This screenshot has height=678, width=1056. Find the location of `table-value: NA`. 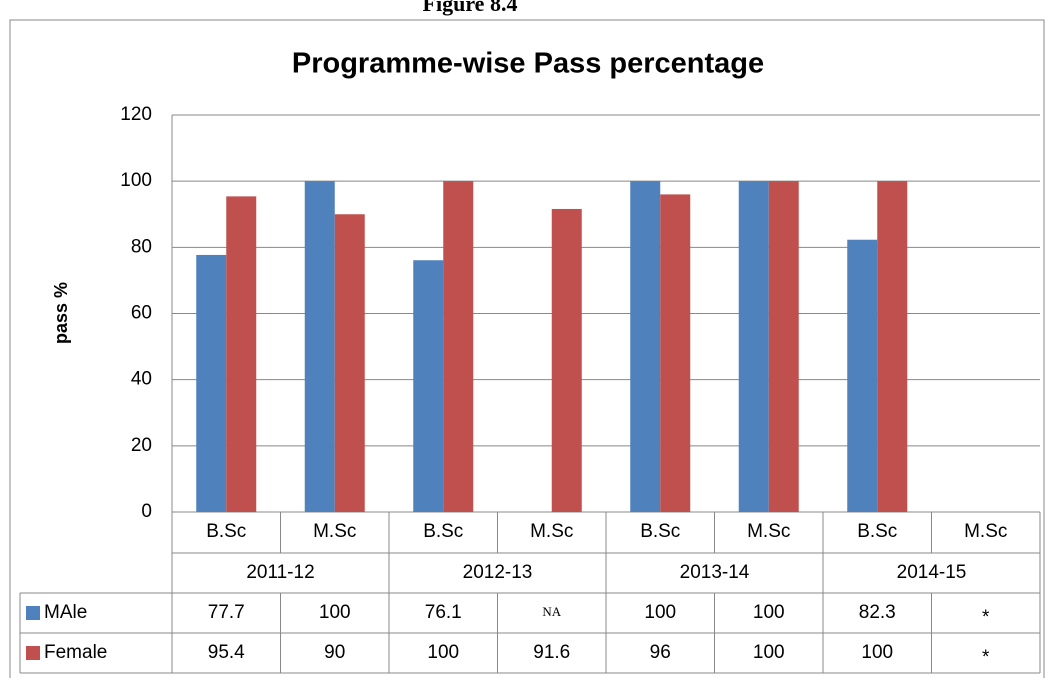

table-value: NA is located at coordinates (551, 611).